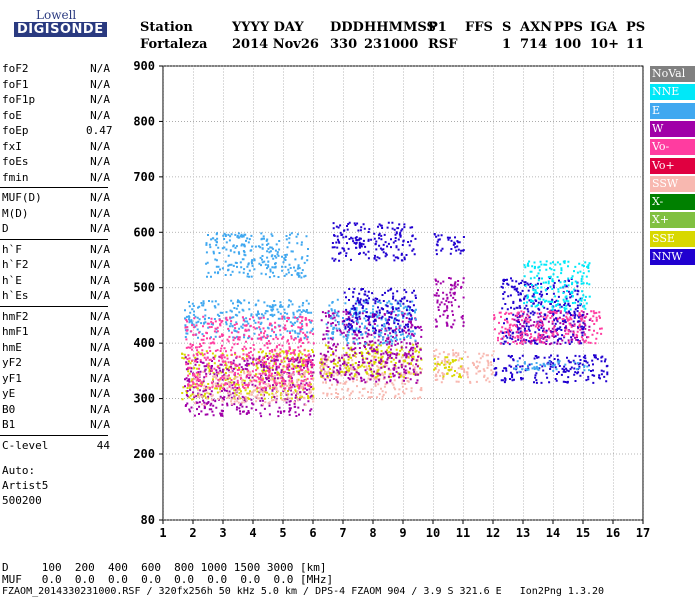  I want to click on param-row: foE N/A, so click(56, 115).